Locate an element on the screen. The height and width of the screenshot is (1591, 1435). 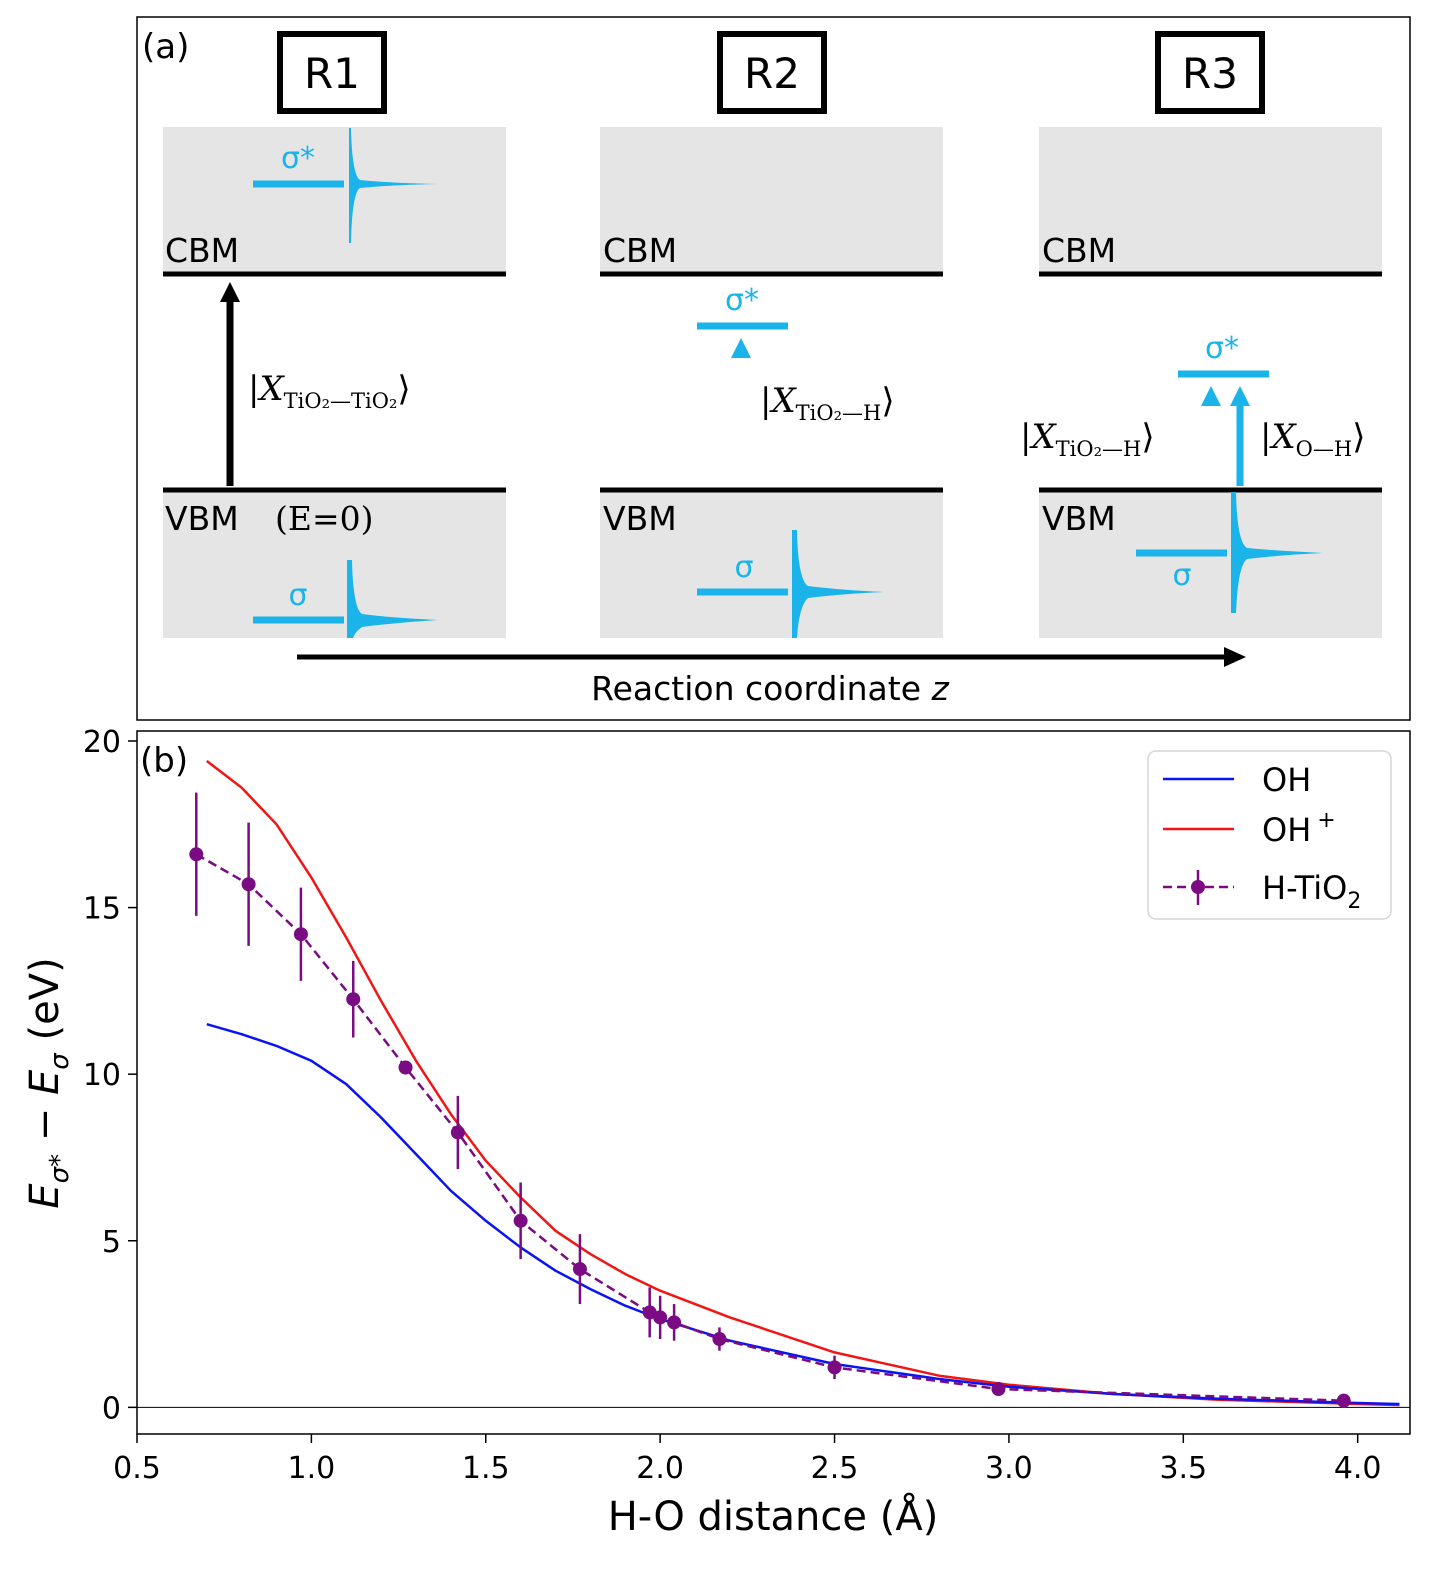
x-axis-label: H-O distance (Å) is located at coordinates (773, 1516).